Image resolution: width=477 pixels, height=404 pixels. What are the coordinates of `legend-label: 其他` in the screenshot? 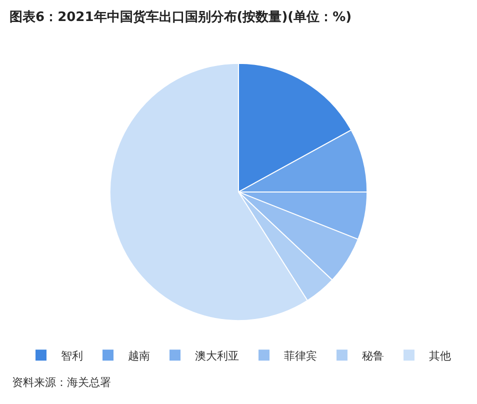 It's located at (440, 355).